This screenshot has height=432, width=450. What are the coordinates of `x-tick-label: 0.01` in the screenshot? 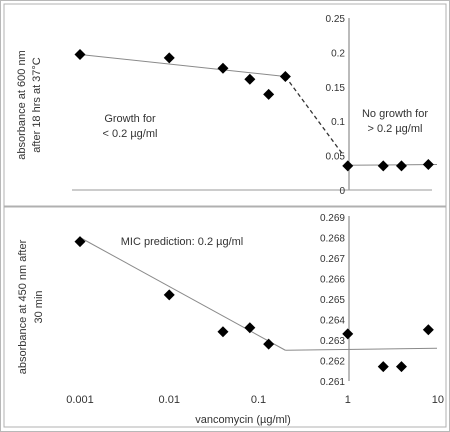 It's located at (169, 400).